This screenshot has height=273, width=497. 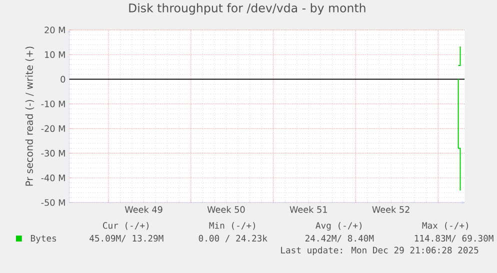 What do you see at coordinates (63, 79) in the screenshot?
I see `y-tick-label: 0` at bounding box center [63, 79].